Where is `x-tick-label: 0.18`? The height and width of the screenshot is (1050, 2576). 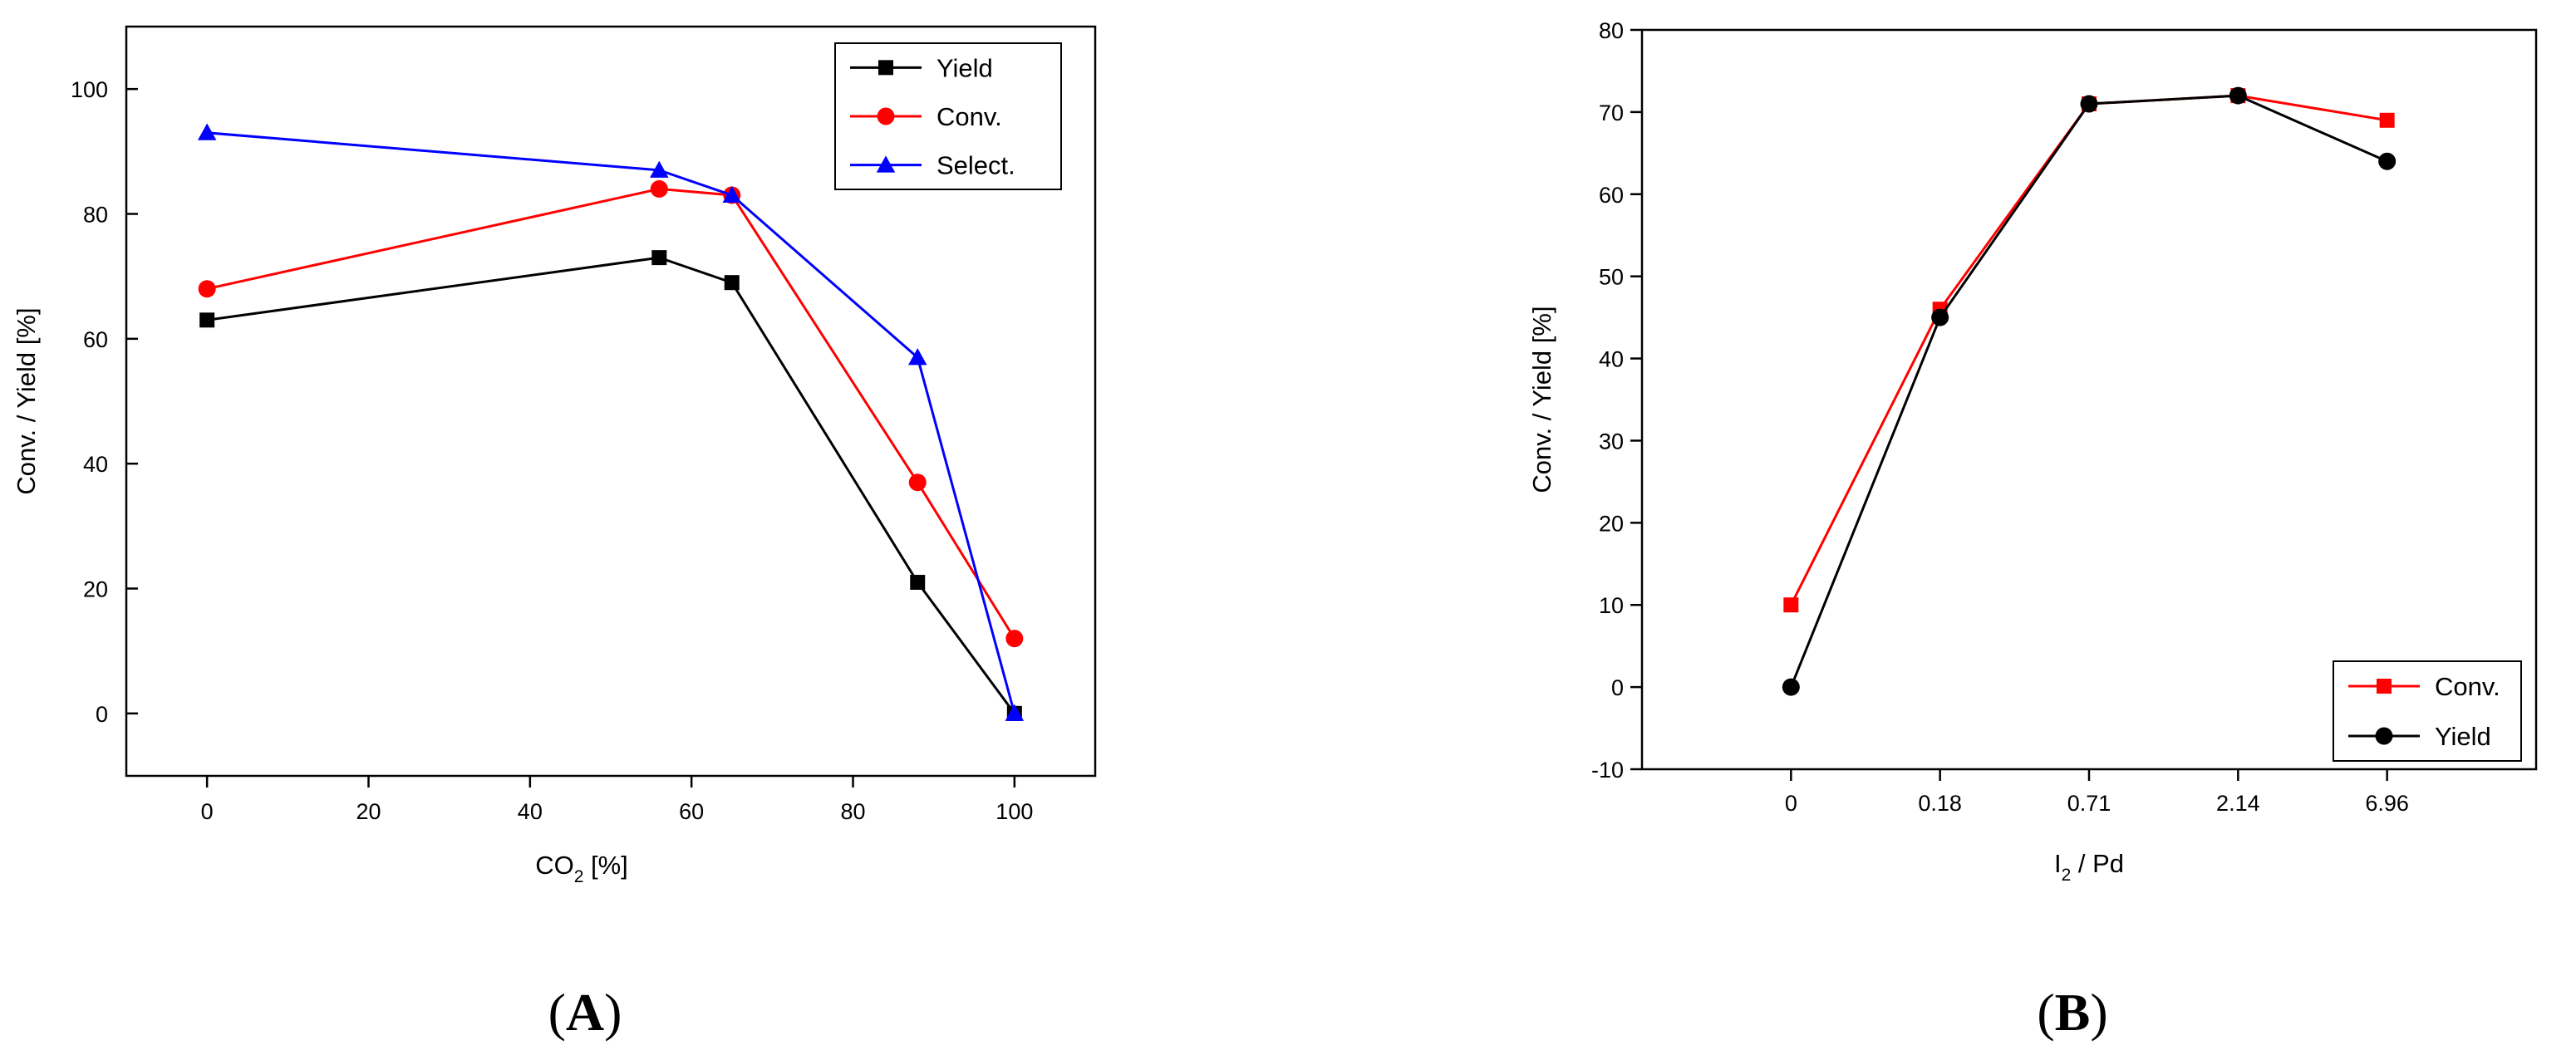 x-tick-label: 0.18 is located at coordinates (1940, 803).